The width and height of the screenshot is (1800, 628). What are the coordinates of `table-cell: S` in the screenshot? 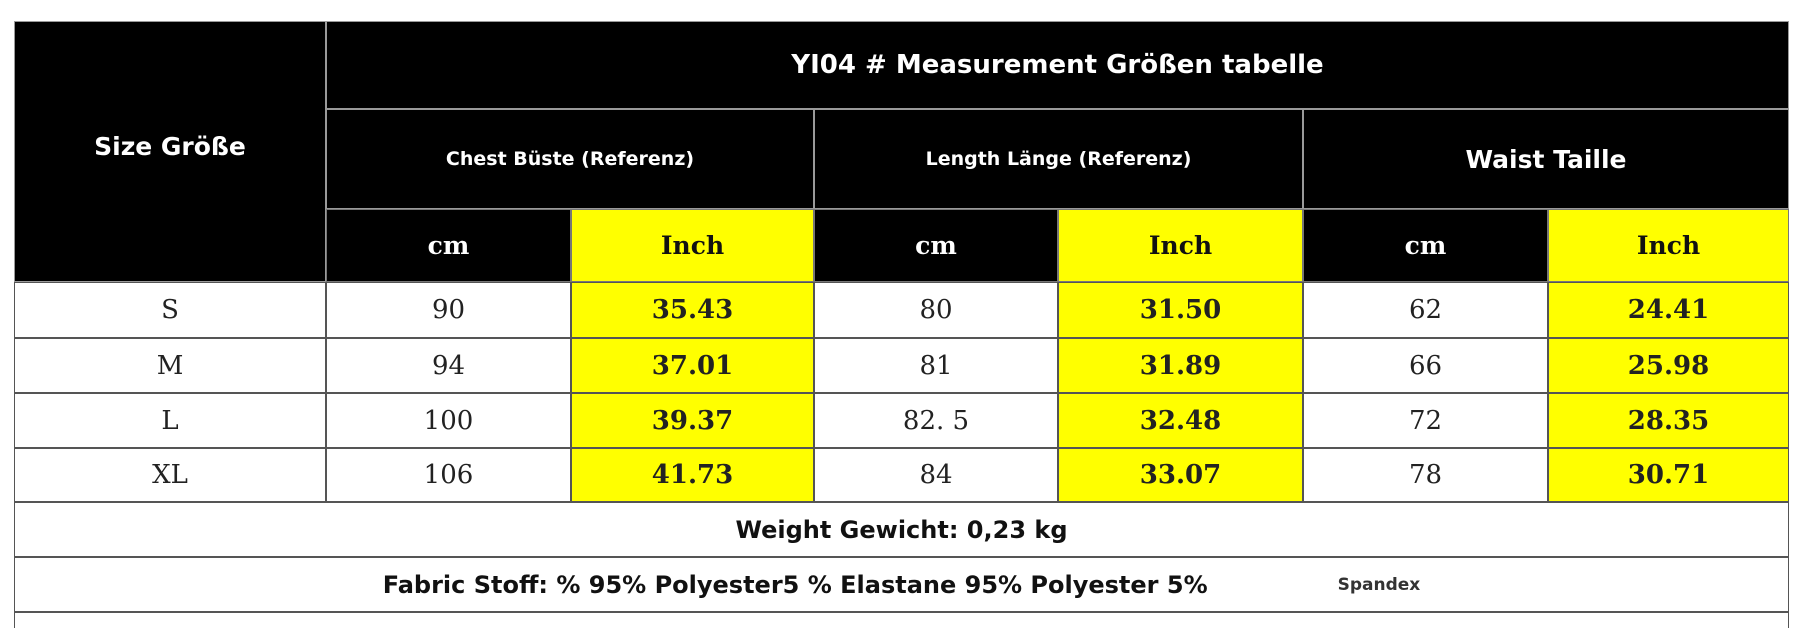 It's located at (170, 310).